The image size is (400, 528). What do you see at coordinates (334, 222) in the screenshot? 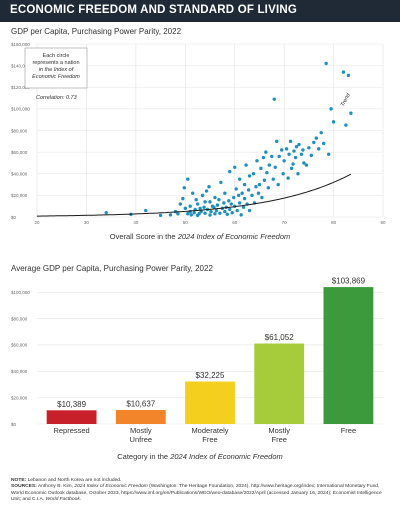
I see `scatter-x-tick: 80` at bounding box center [334, 222].